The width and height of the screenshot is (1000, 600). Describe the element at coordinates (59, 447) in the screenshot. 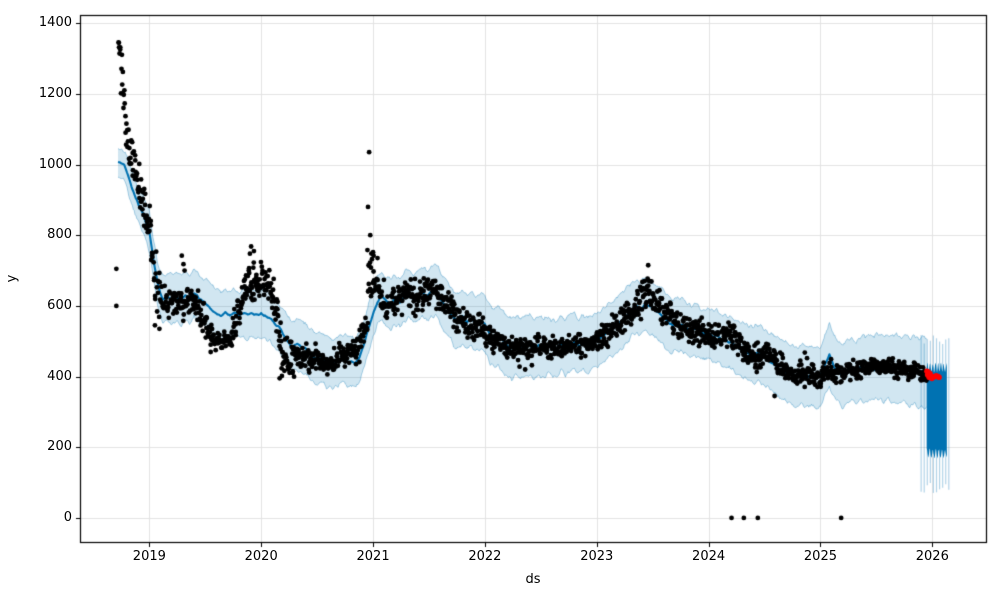

I see `y-tick-label: 200` at that location.